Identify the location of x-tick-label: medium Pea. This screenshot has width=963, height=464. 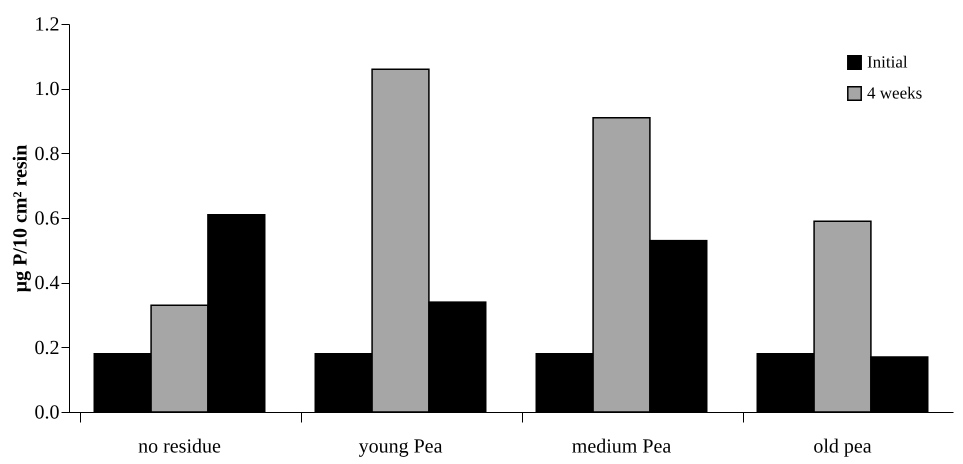
(622, 447).